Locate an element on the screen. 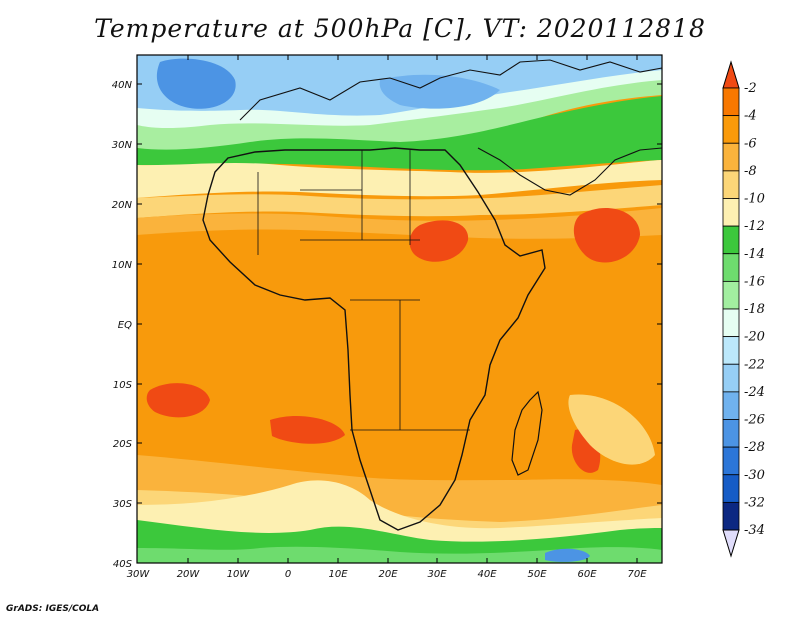 This screenshot has height=618, width=800. lon-label-10w: 10W is located at coordinates (239, 574).